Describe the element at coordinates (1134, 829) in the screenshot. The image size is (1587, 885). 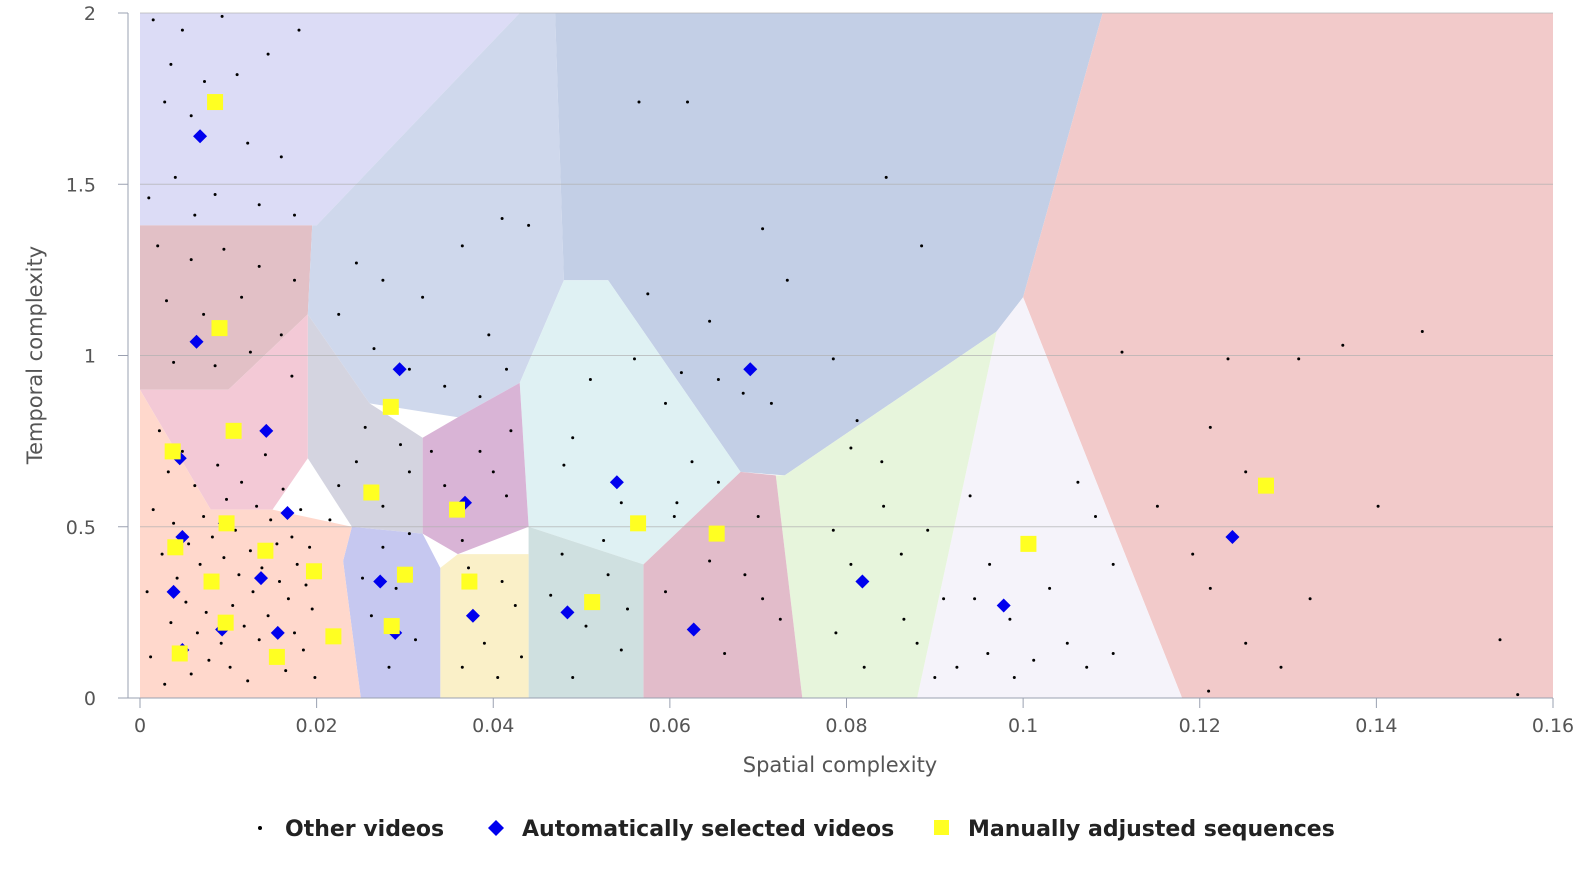
I see `legend-item-manual: Manually adjusted sequences` at that location.